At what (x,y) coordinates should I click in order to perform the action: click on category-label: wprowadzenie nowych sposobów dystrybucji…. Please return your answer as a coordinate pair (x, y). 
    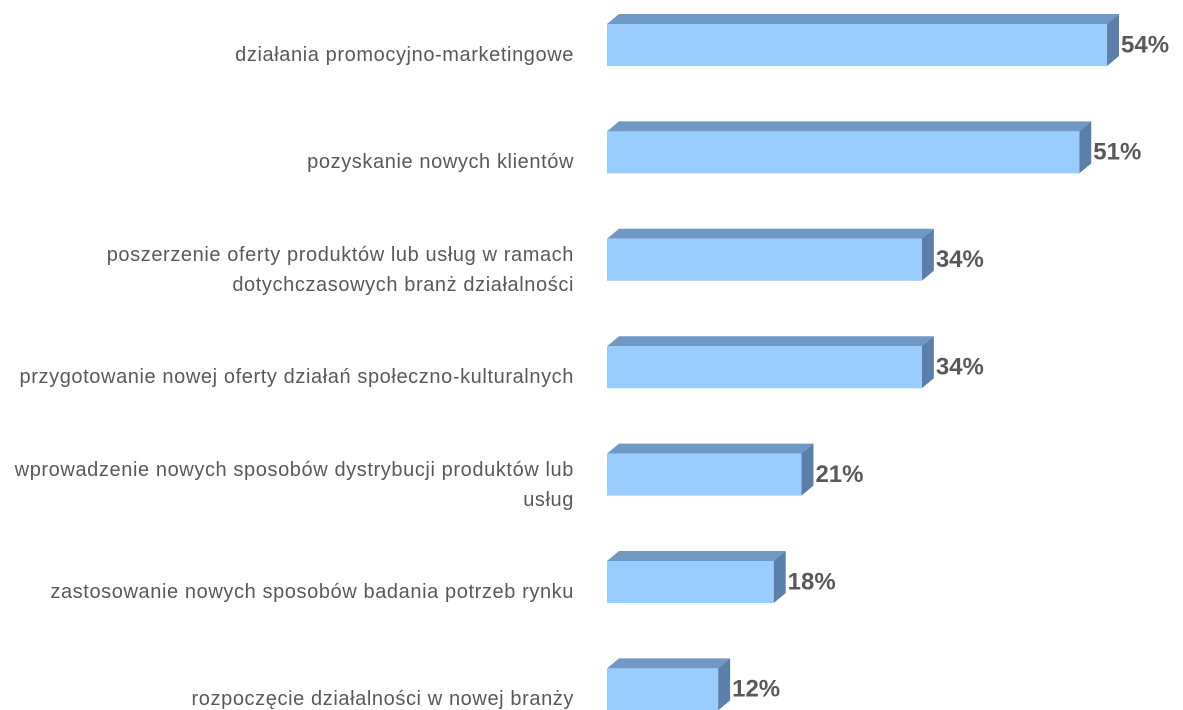
    Looking at the image, I should click on (294, 484).